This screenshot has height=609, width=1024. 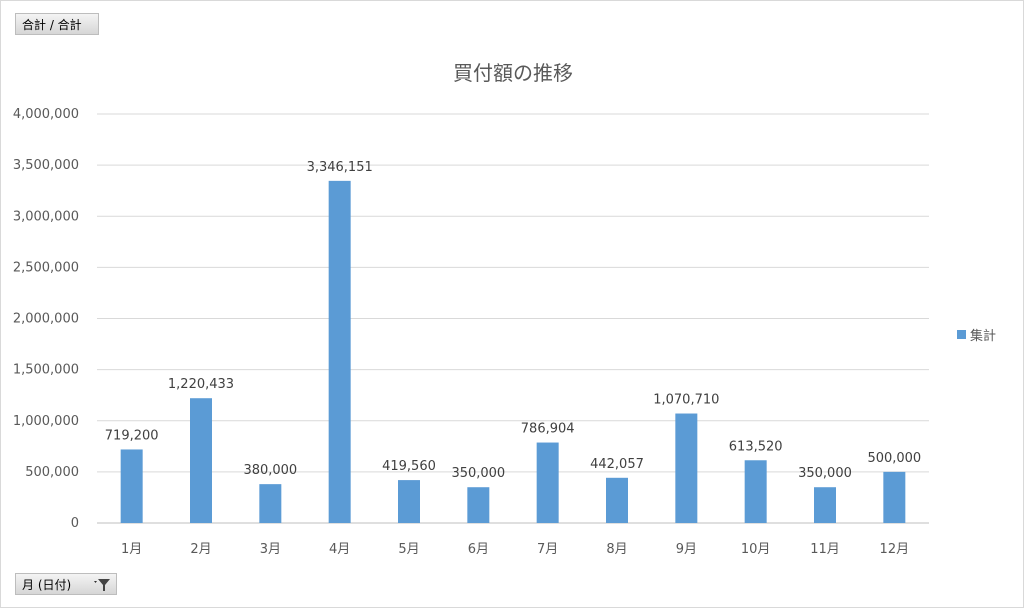 I want to click on y-tick-label: 0, so click(x=75, y=523).